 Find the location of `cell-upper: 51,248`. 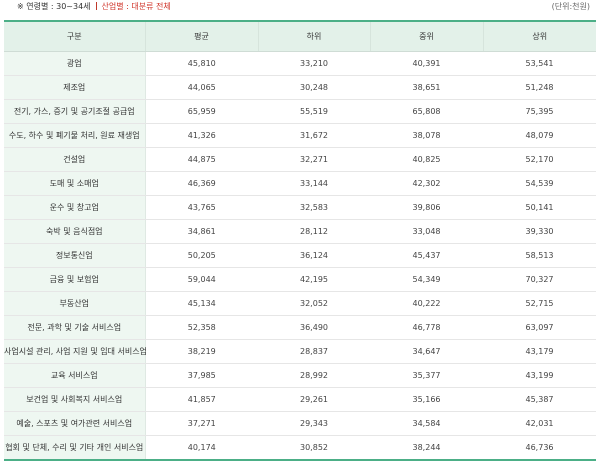

cell-upper: 51,248 is located at coordinates (539, 87).